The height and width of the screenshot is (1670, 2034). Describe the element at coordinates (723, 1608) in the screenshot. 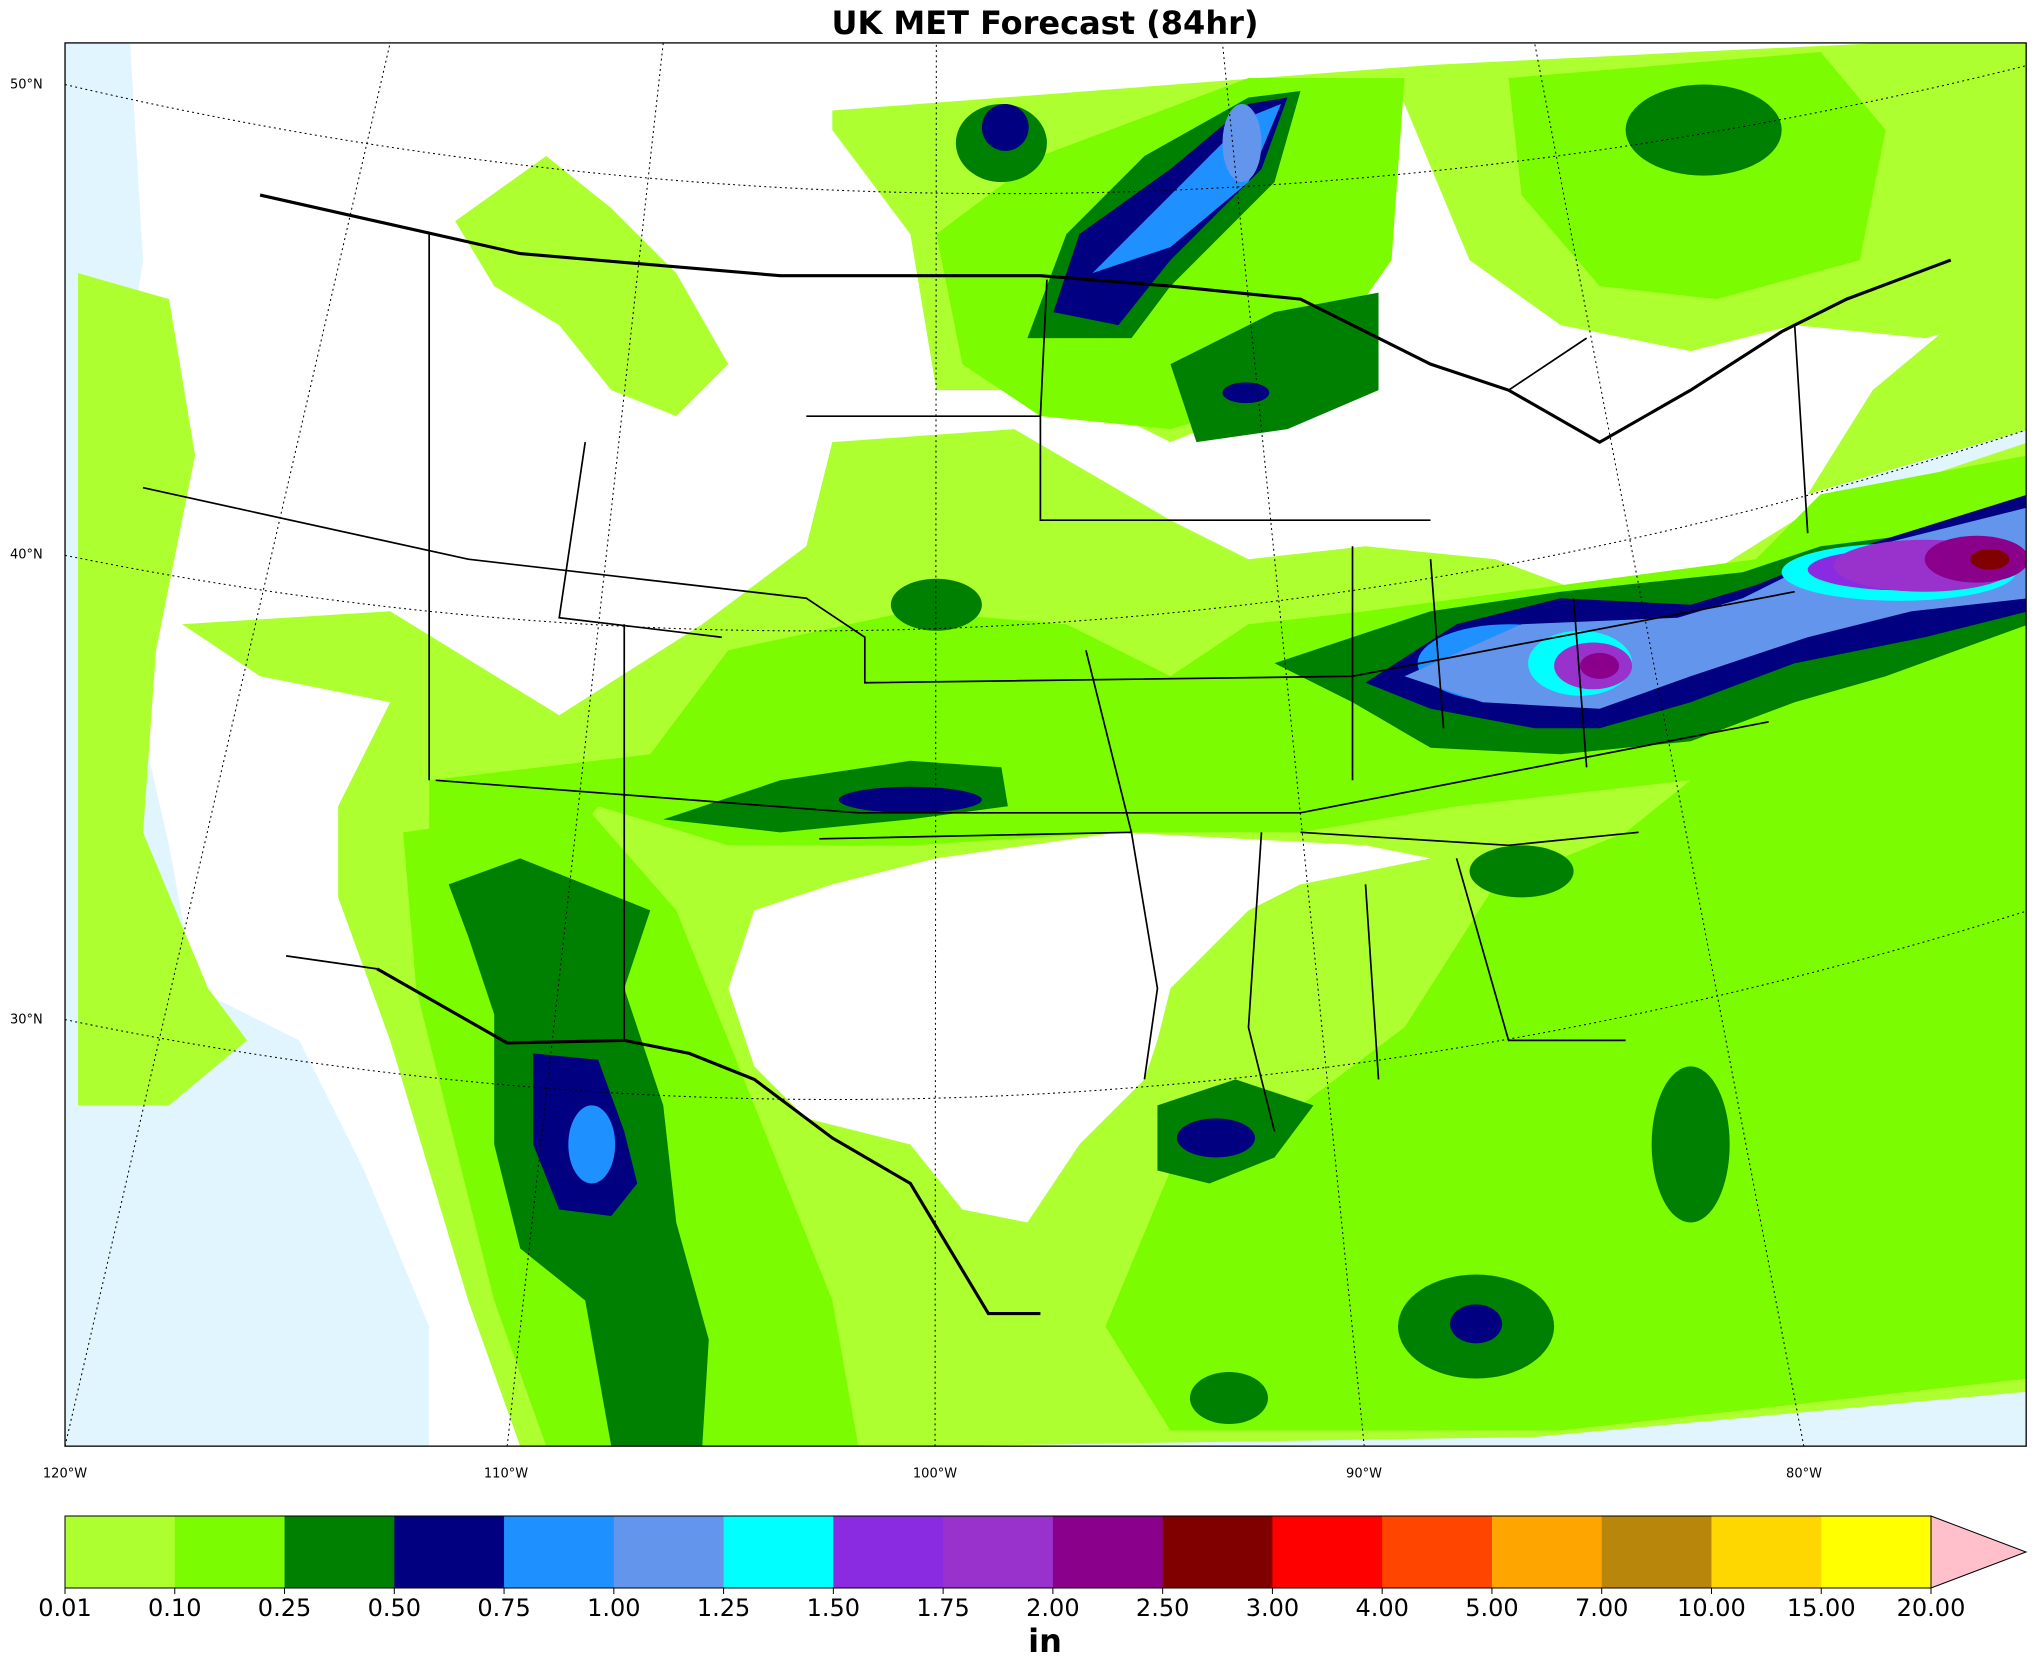

I see `colorbar-tick-label: 1.25` at that location.